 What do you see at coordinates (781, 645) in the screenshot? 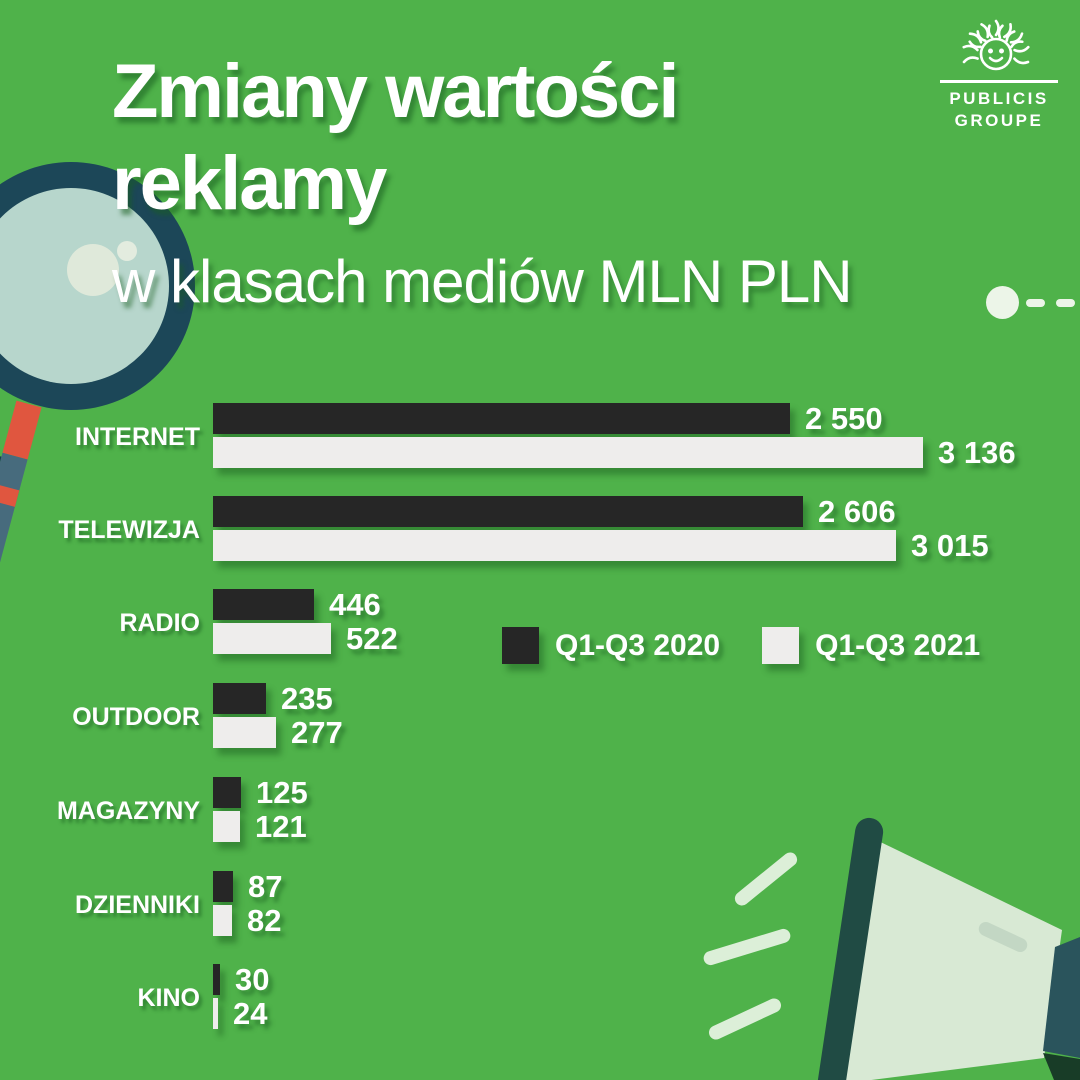
I see `legend-swatch-2021` at bounding box center [781, 645].